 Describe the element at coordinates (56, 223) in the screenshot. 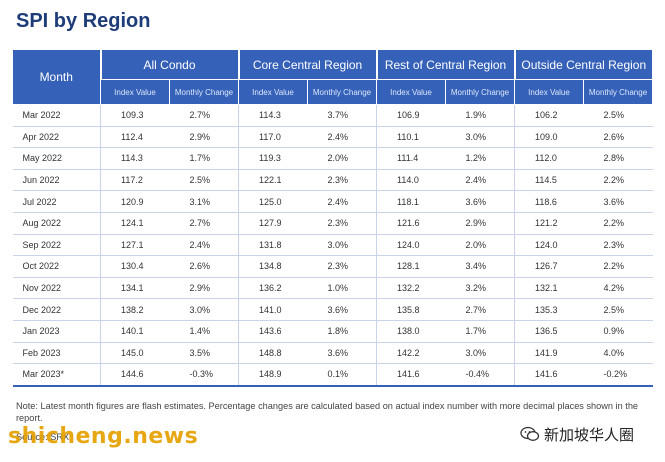

I see `row-month: Aug 2022` at that location.